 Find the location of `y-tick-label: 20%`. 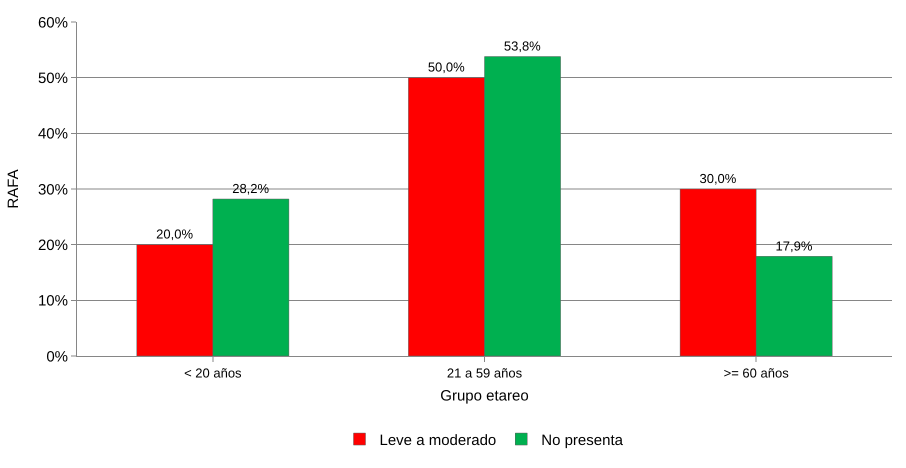

y-tick-label: 20% is located at coordinates (53, 245).